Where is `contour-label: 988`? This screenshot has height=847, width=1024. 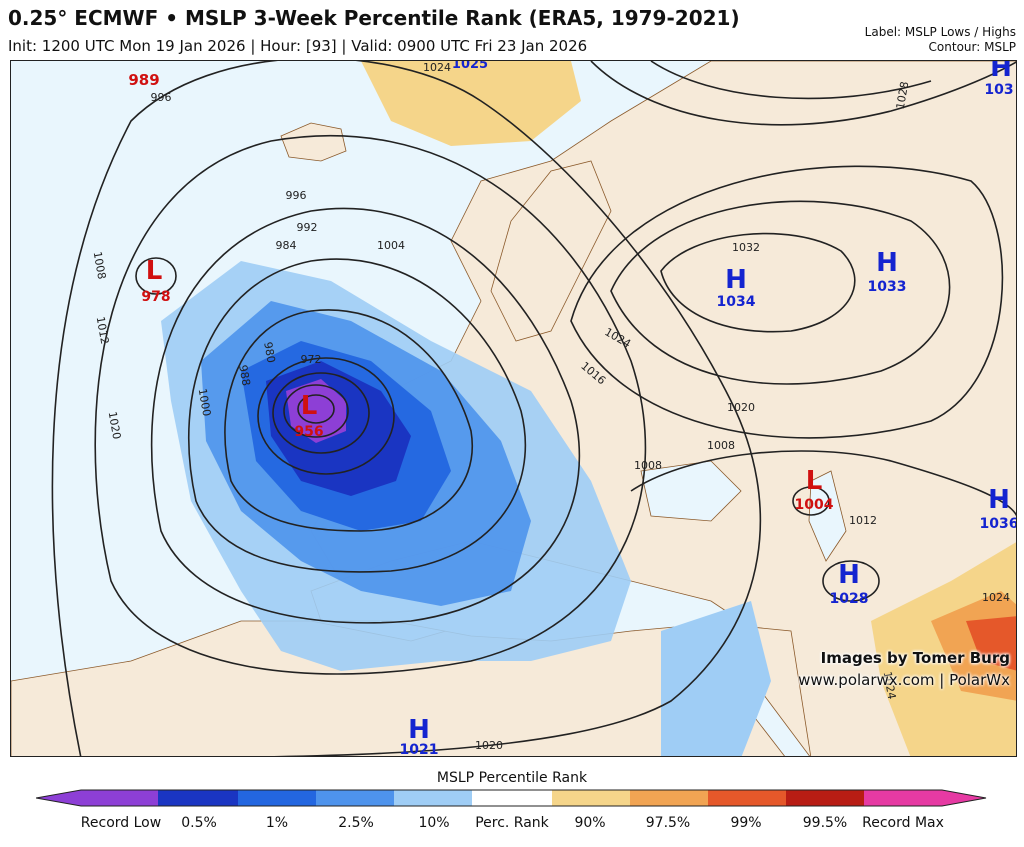 contour-label: 988 is located at coordinates (244, 375).